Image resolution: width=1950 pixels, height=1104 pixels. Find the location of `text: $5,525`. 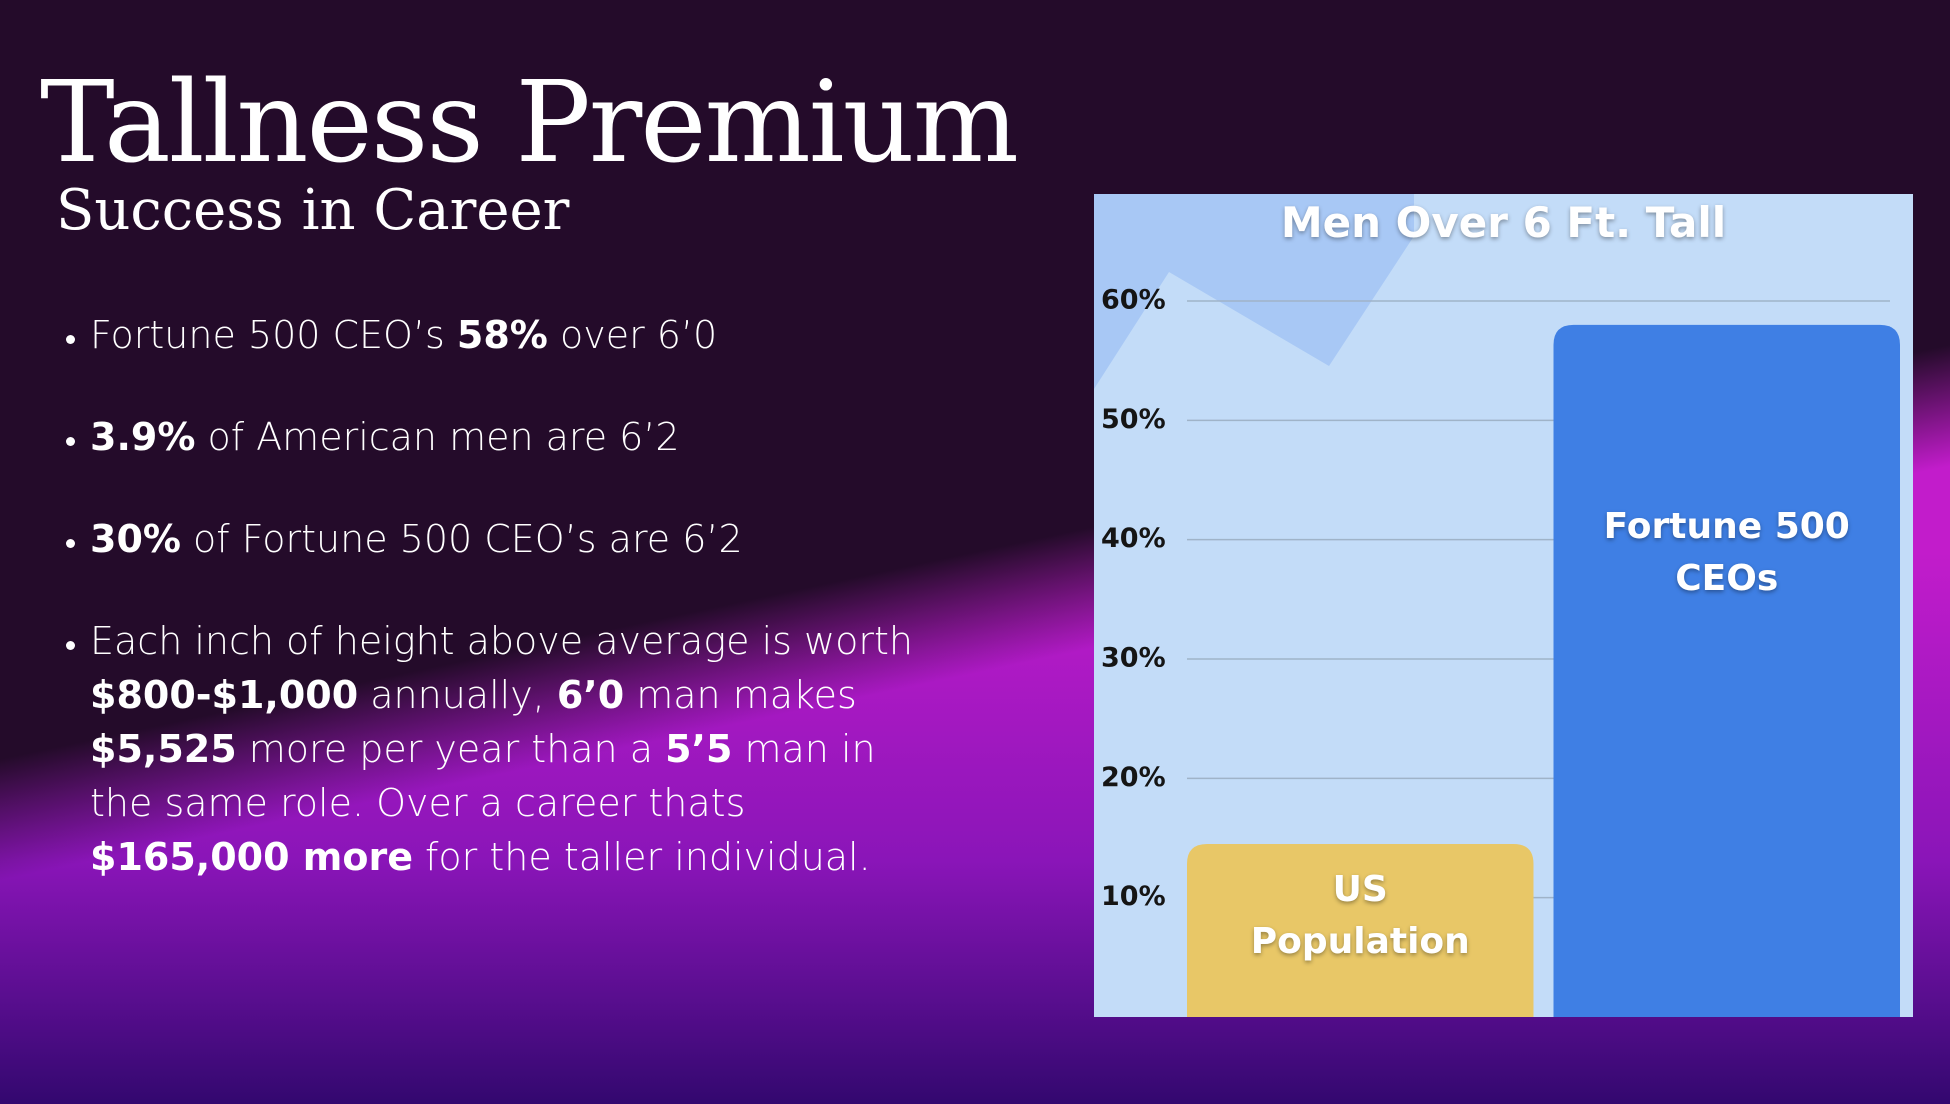

text: $5,525 is located at coordinates (163, 749).